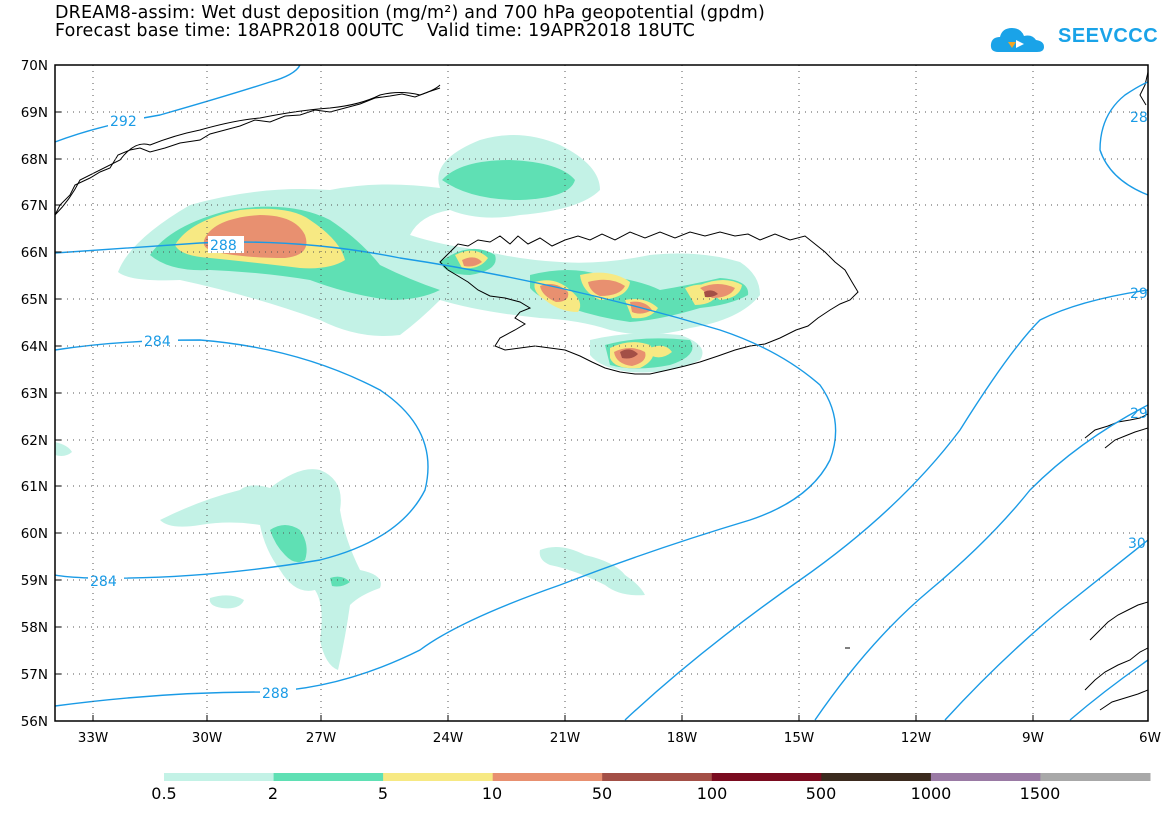 Image resolution: width=1175 pixels, height=815 pixels. What do you see at coordinates (34, 534) in the screenshot?
I see `lat-label: 60N` at bounding box center [34, 534].